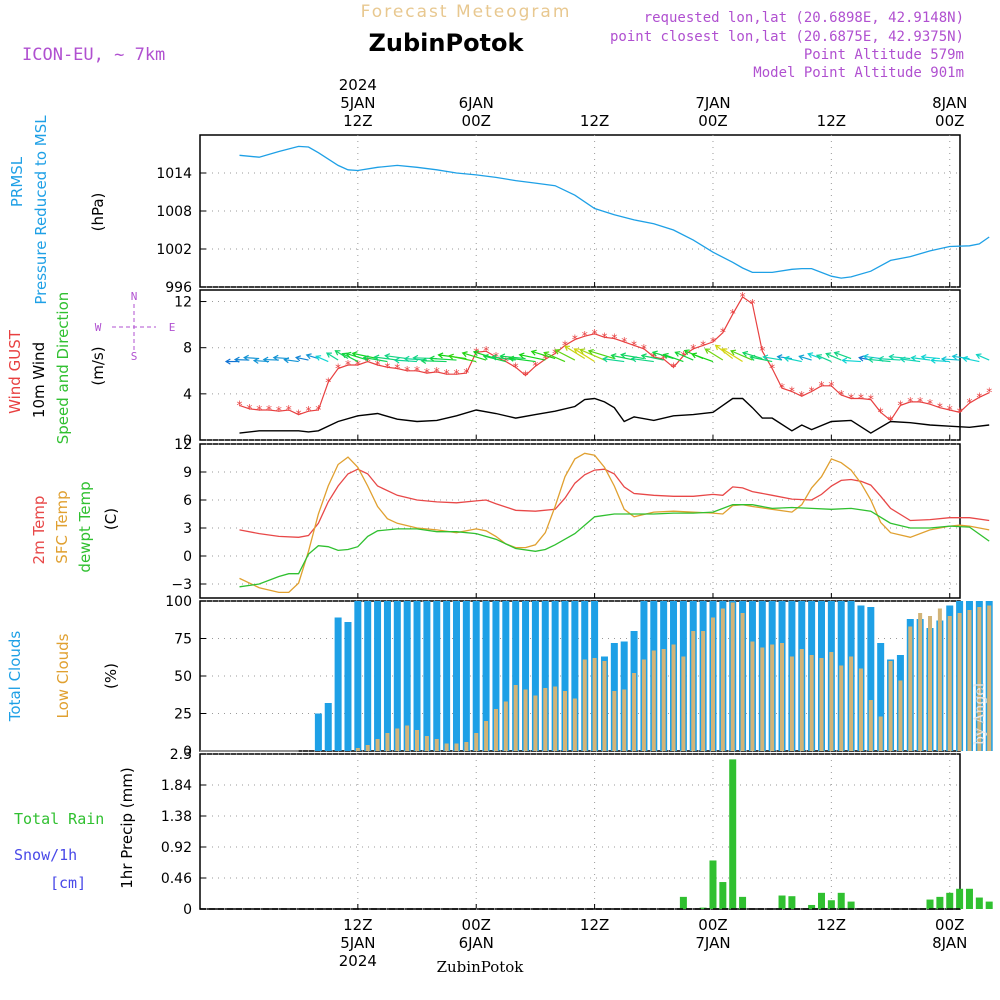  I want to click on compass-e: E, so click(172, 327).